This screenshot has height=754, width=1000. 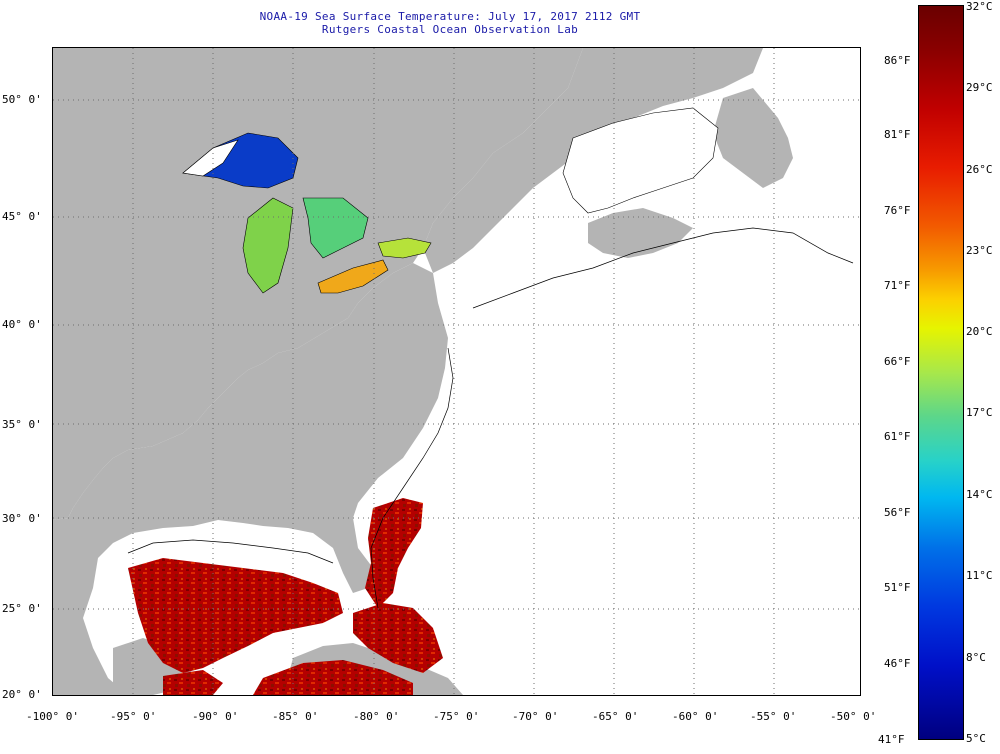 I want to click on colorbar-fahrenheit-label: 76°F, so click(x=897, y=210).